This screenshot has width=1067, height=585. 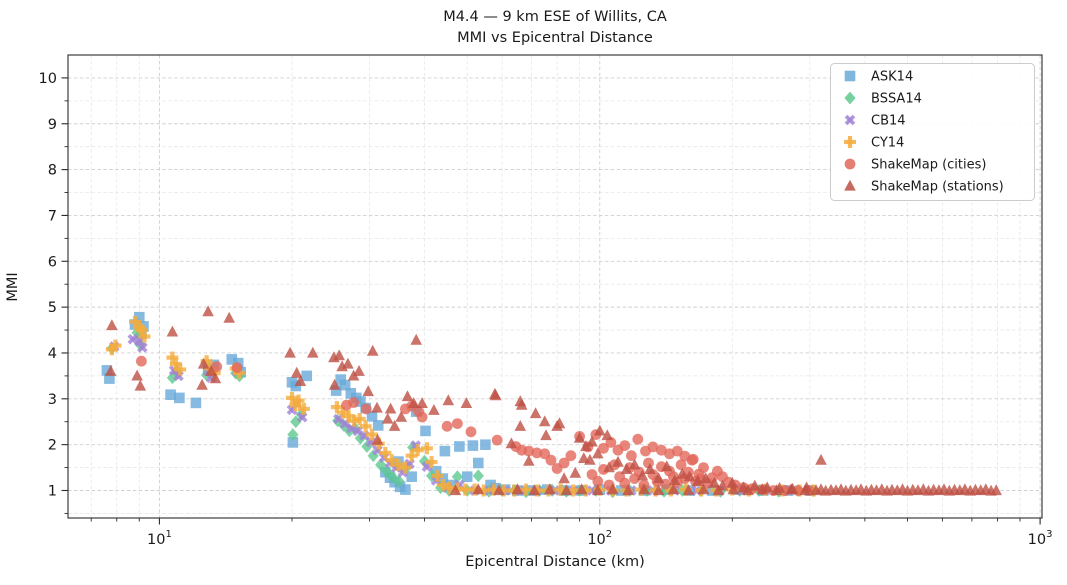 What do you see at coordinates (932, 132) in the screenshot?
I see `legend-box` at bounding box center [932, 132].